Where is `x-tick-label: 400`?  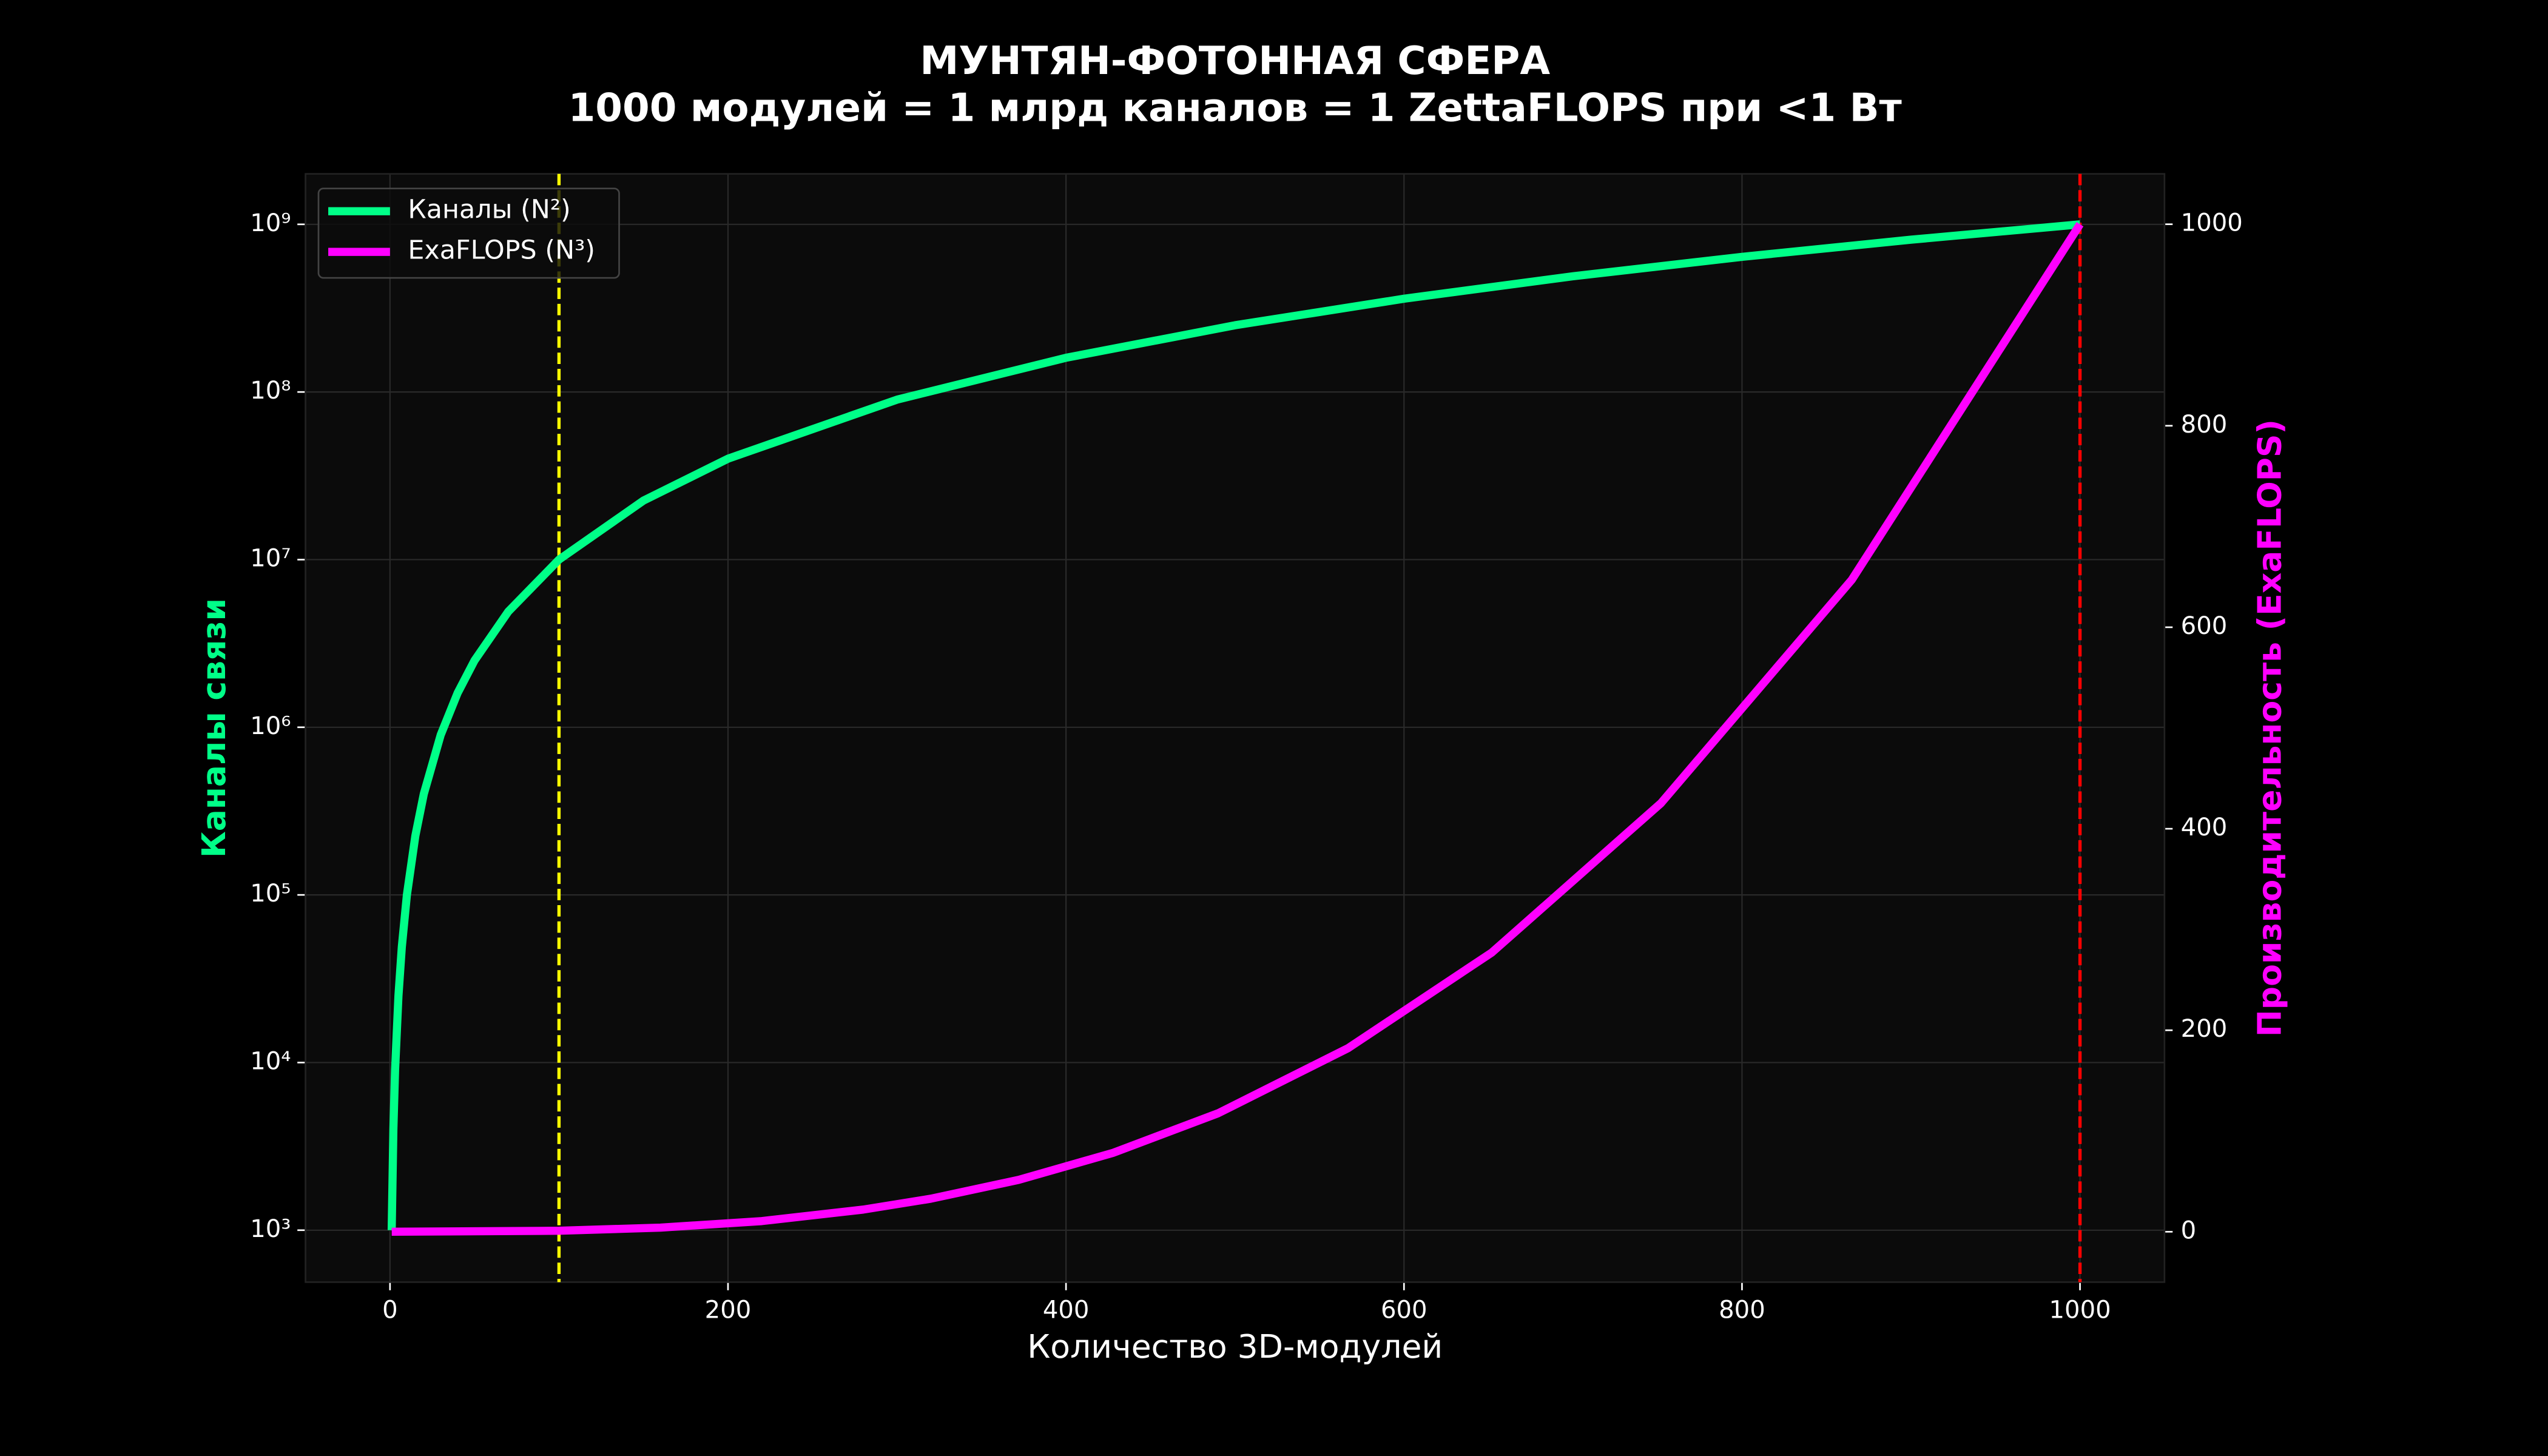
x-tick-label: 400 is located at coordinates (1066, 1310).